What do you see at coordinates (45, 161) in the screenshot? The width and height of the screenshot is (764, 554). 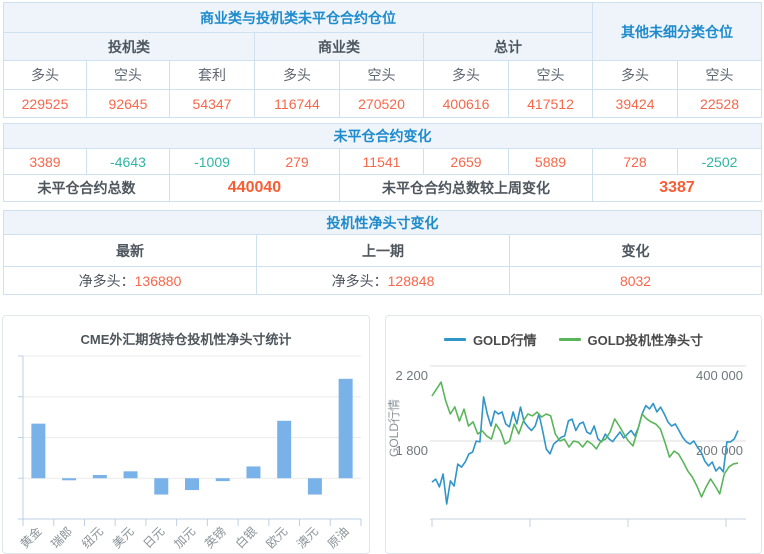 I see `change-cell: 3389` at bounding box center [45, 161].